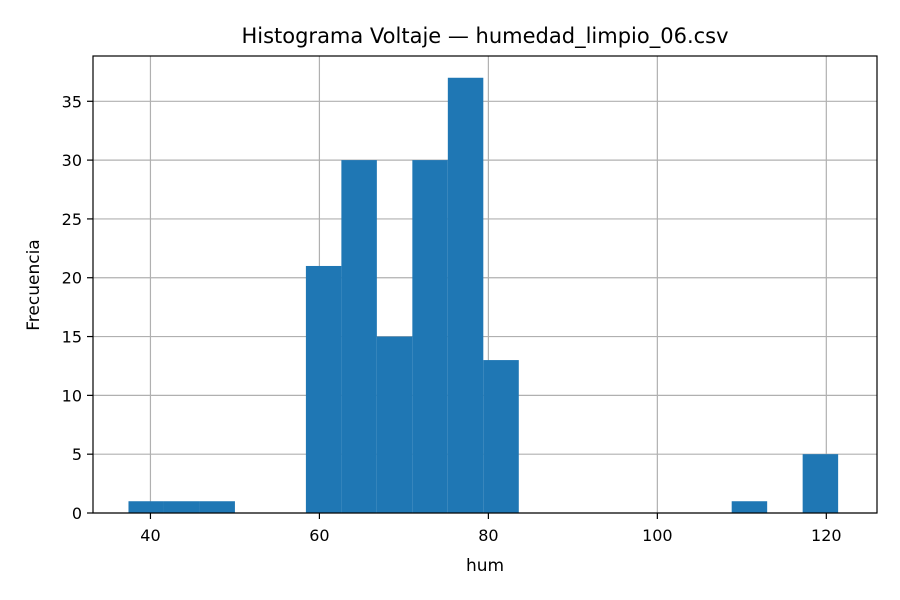 The width and height of the screenshot is (900, 600). Describe the element at coordinates (72, 219) in the screenshot. I see `y-tick-label: 25` at that location.